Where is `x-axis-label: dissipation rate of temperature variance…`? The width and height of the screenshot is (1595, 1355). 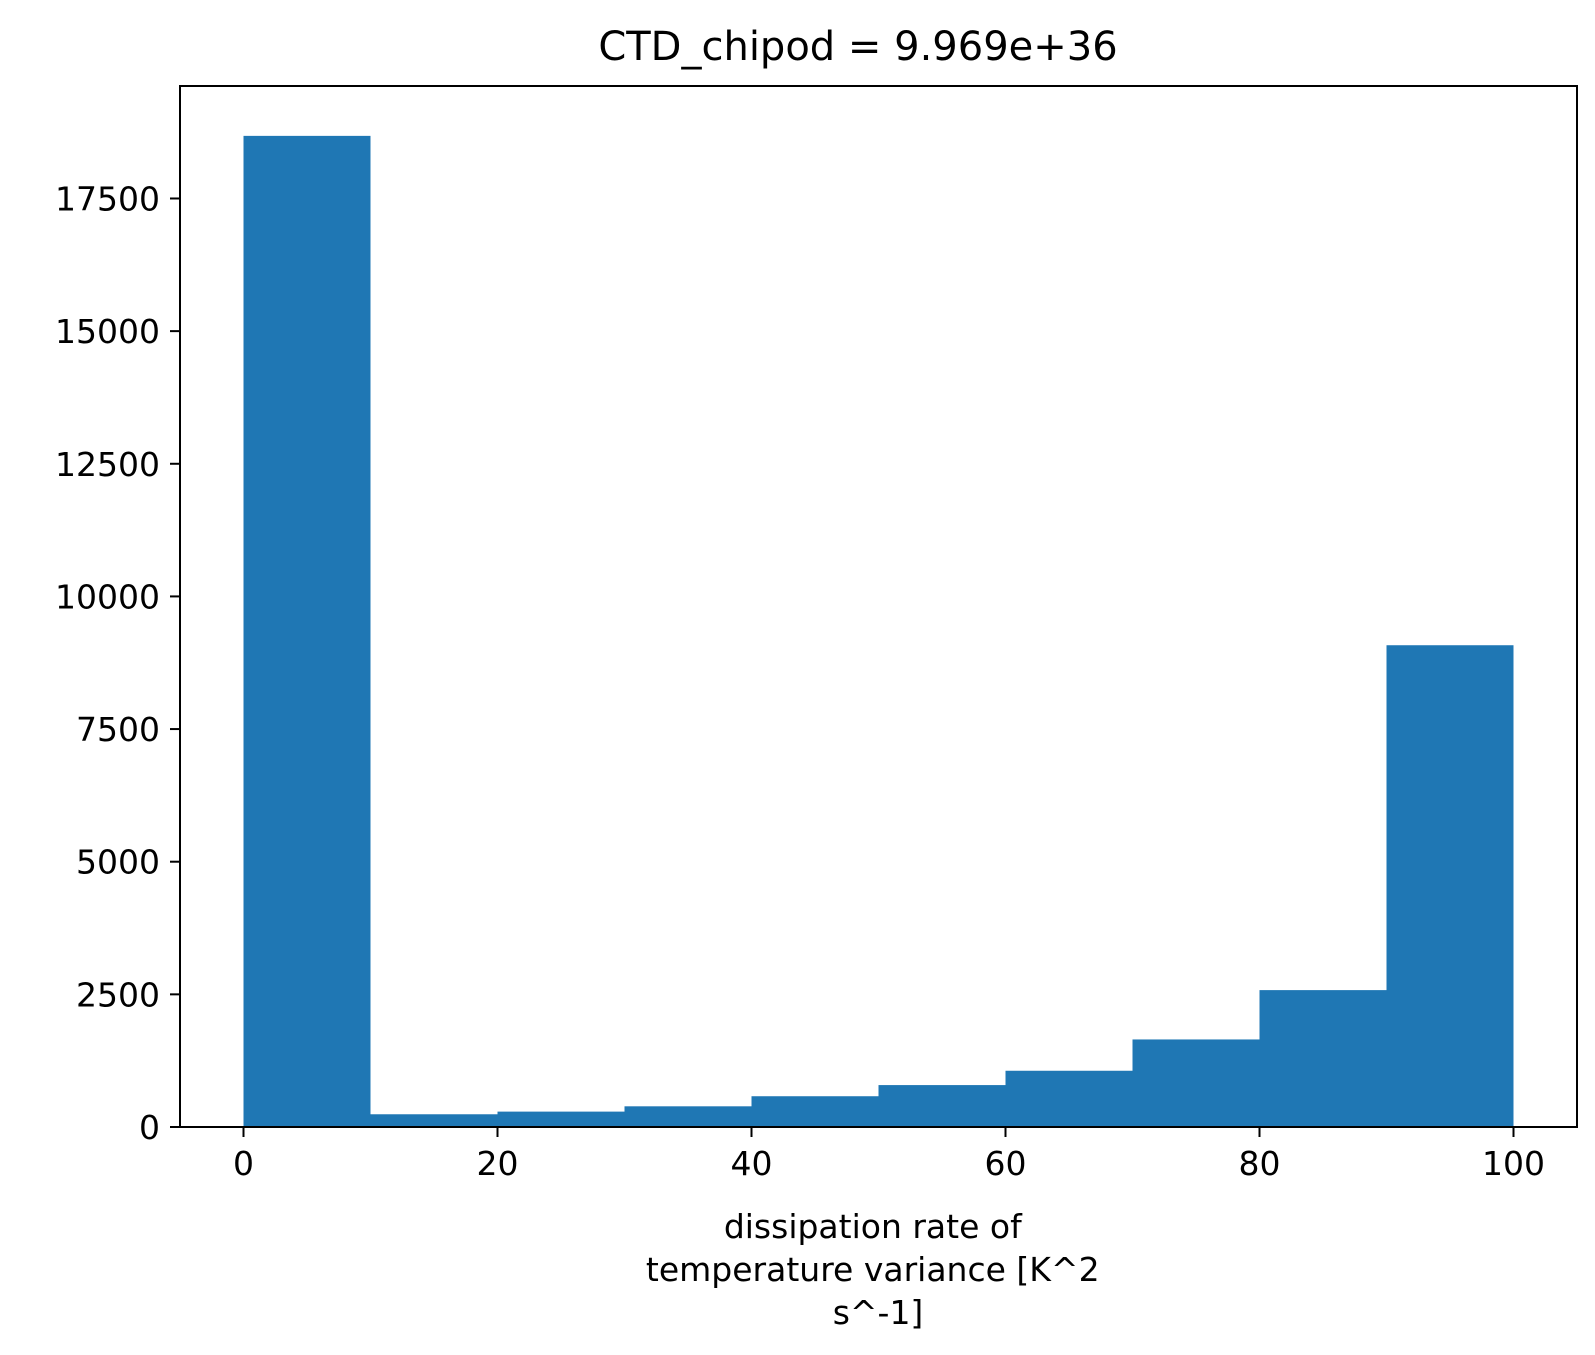 x-axis-label: dissipation rate of temperature variance… is located at coordinates (878, 1269).